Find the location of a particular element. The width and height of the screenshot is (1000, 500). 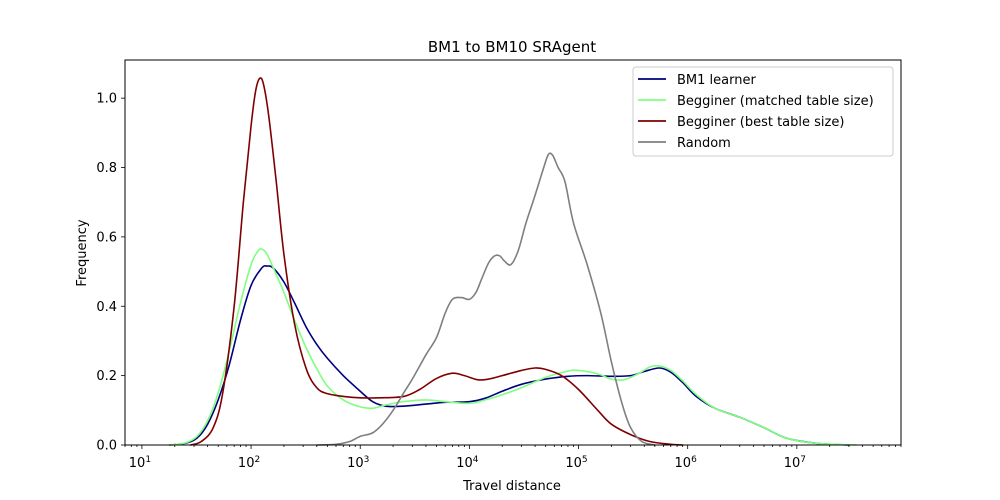

y-tick-label: 0.0 is located at coordinates (106, 446).